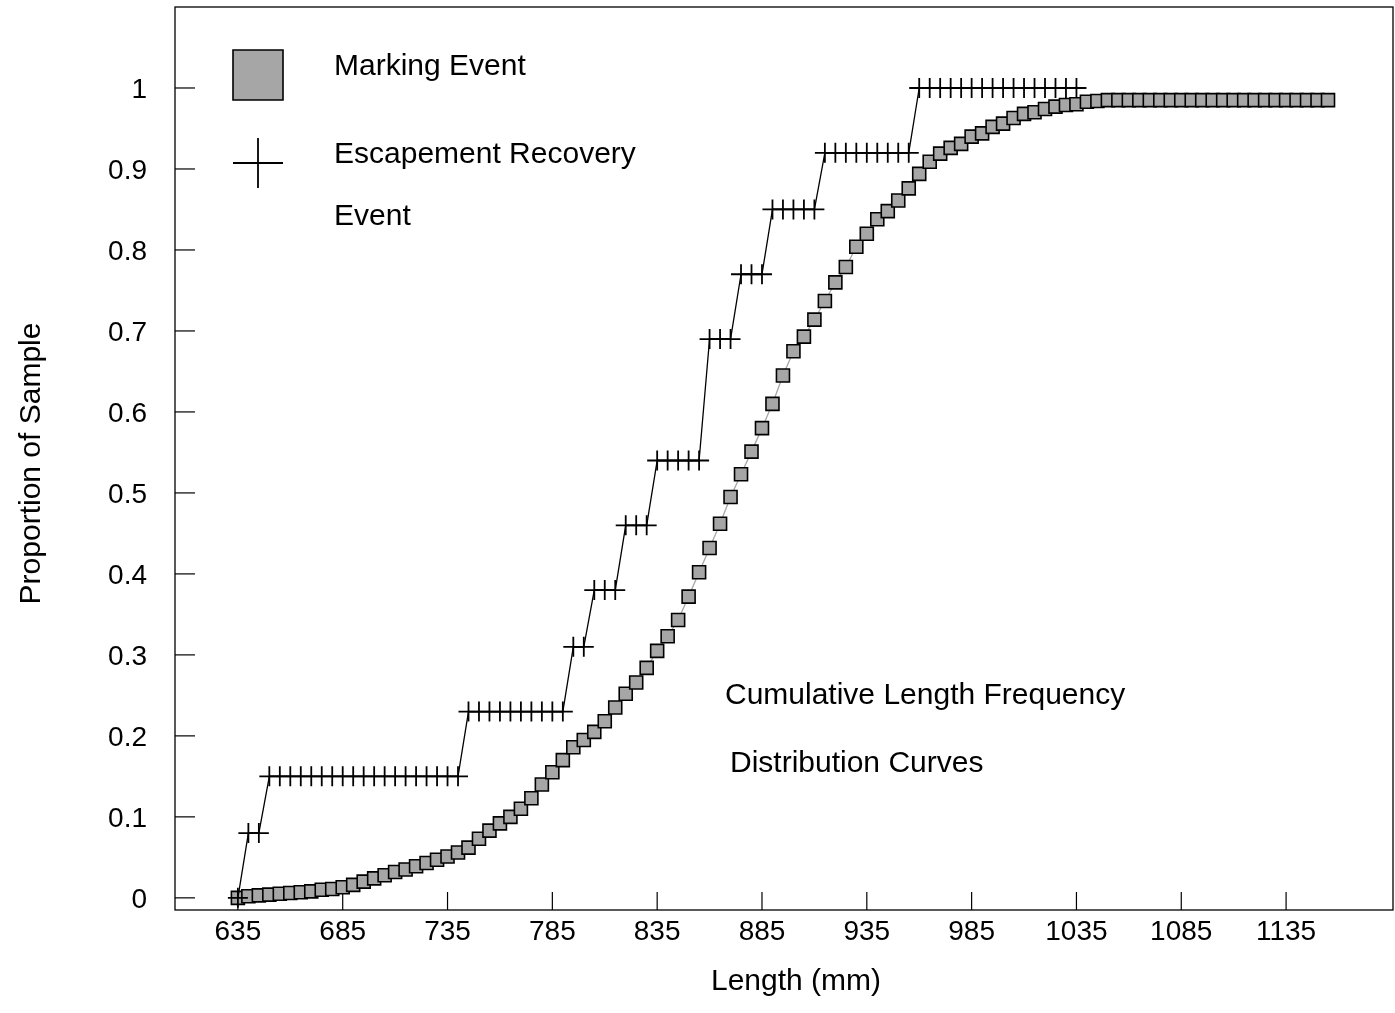 This screenshot has height=1013, width=1395. Describe the element at coordinates (127, 574) in the screenshot. I see `y-tick-label: 0.4` at that location.